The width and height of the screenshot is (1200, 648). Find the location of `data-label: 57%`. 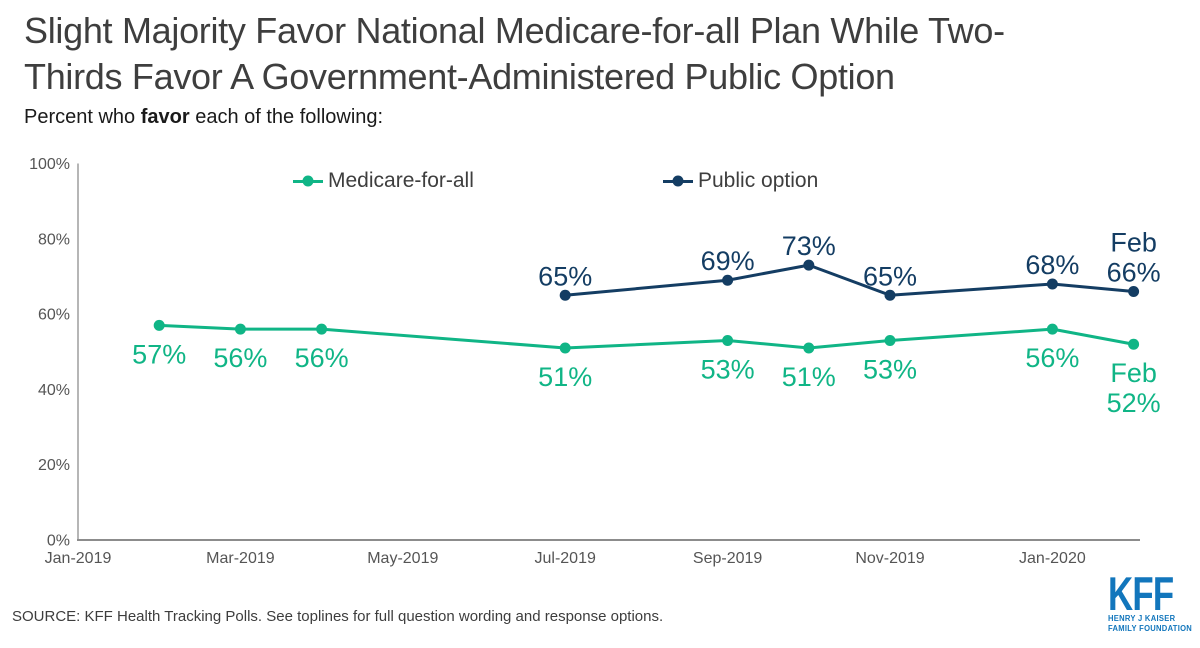

data-label: 57% is located at coordinates (159, 354).